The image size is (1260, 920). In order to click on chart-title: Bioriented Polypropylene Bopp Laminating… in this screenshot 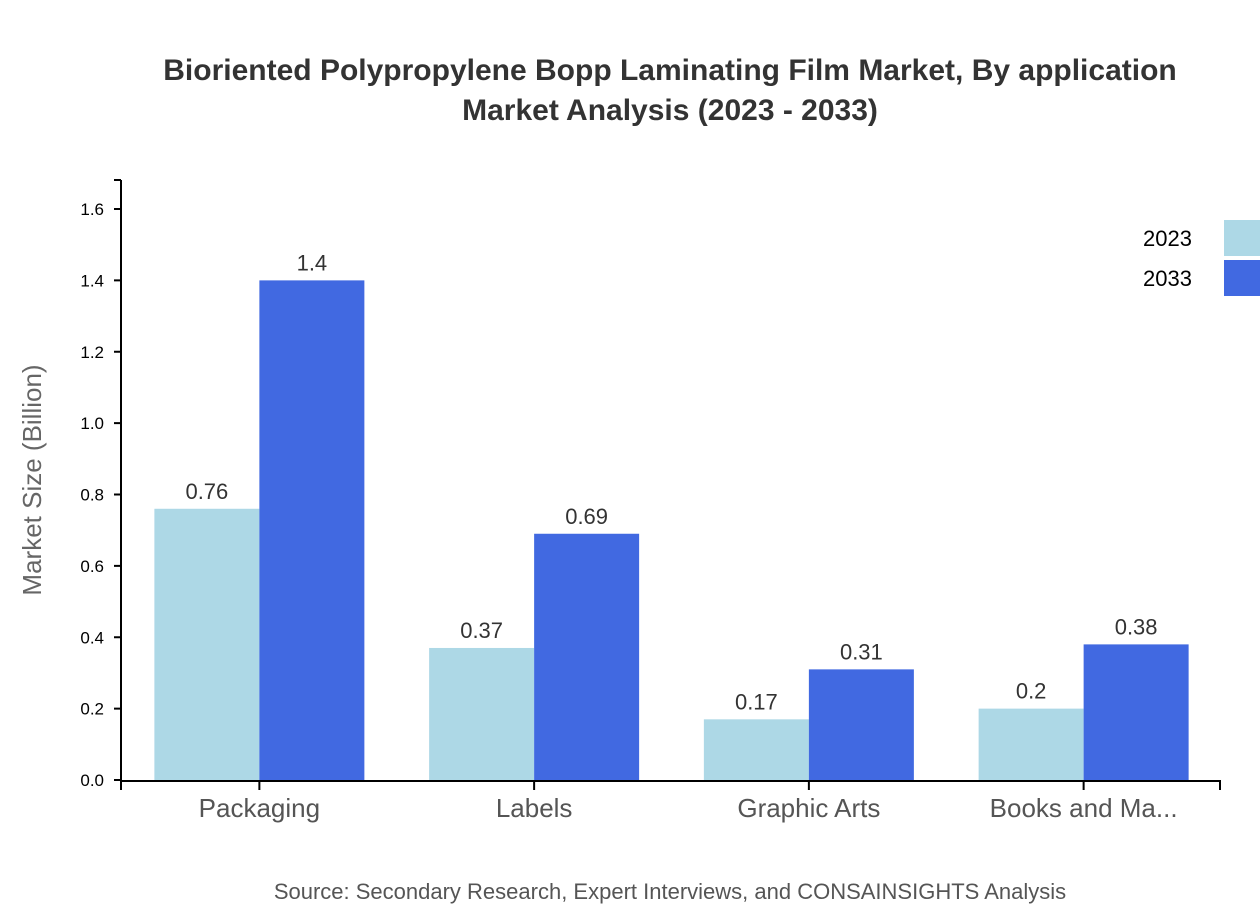, I will do `click(669, 90)`.